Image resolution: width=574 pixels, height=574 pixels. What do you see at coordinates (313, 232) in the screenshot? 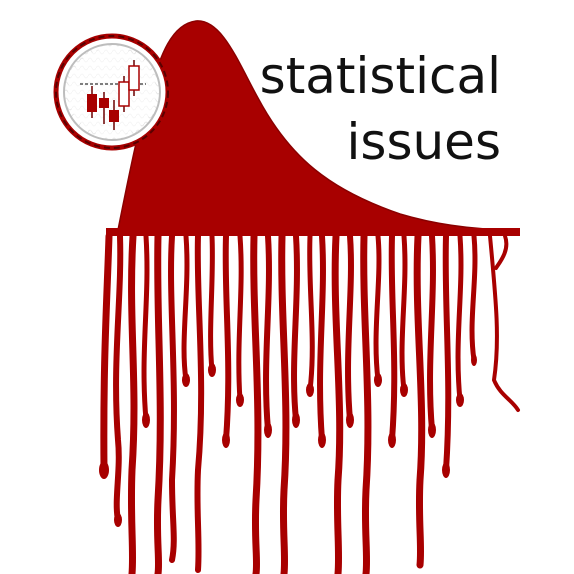
I see `baseline-bar` at bounding box center [313, 232].